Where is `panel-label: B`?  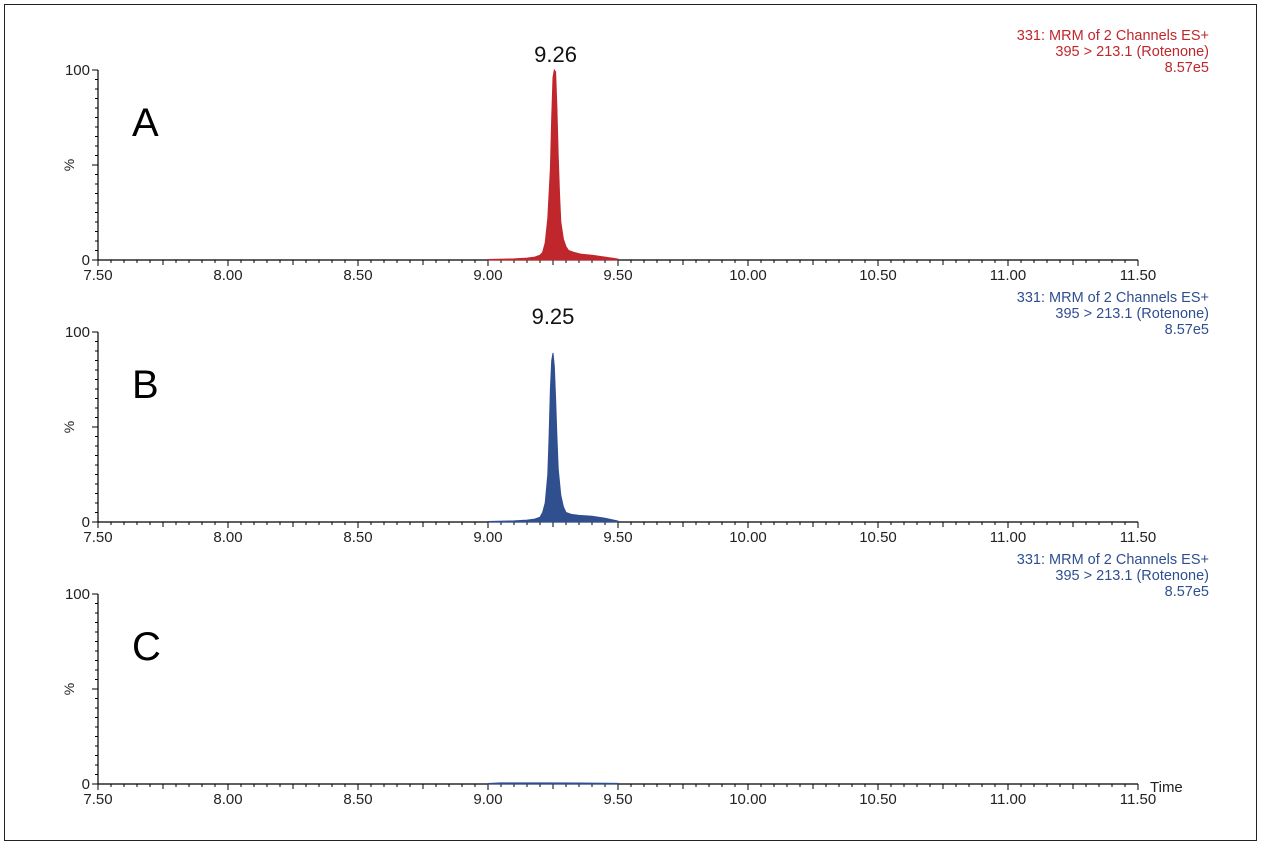 panel-label: B is located at coordinates (145, 385).